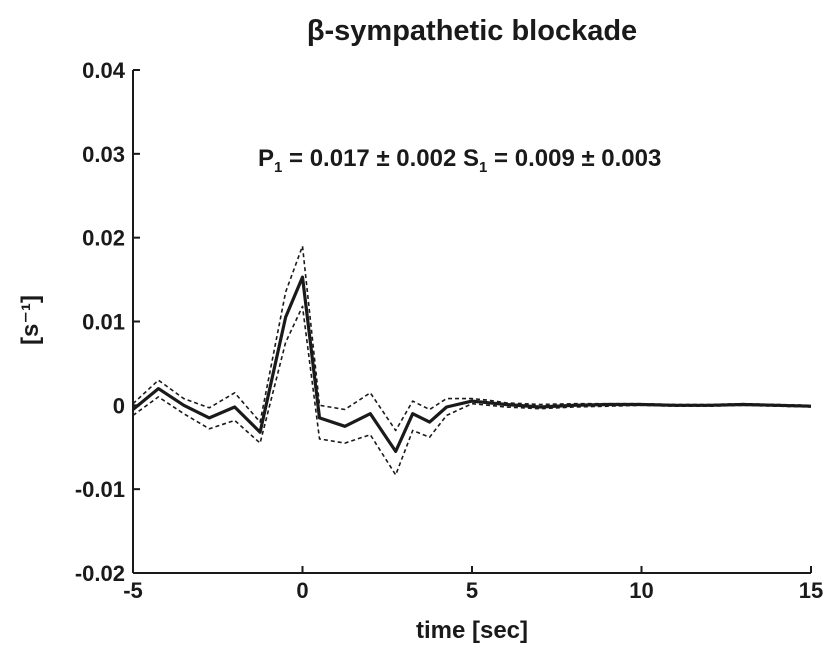 This screenshot has width=835, height=648. What do you see at coordinates (472, 31) in the screenshot?
I see `chart-title: β-sympathetic blockade` at bounding box center [472, 31].